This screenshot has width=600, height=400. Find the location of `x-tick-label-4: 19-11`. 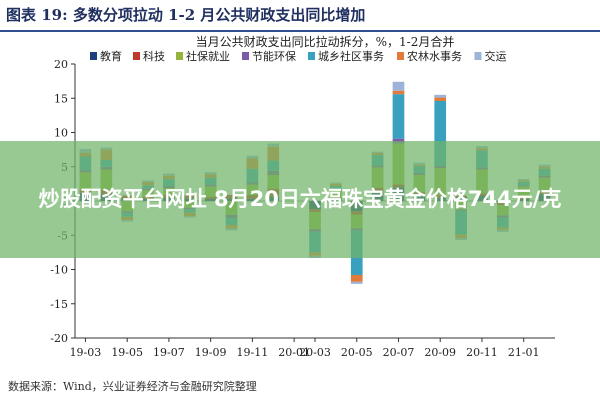

x-tick-label-4: 19-11 is located at coordinates (253, 352).